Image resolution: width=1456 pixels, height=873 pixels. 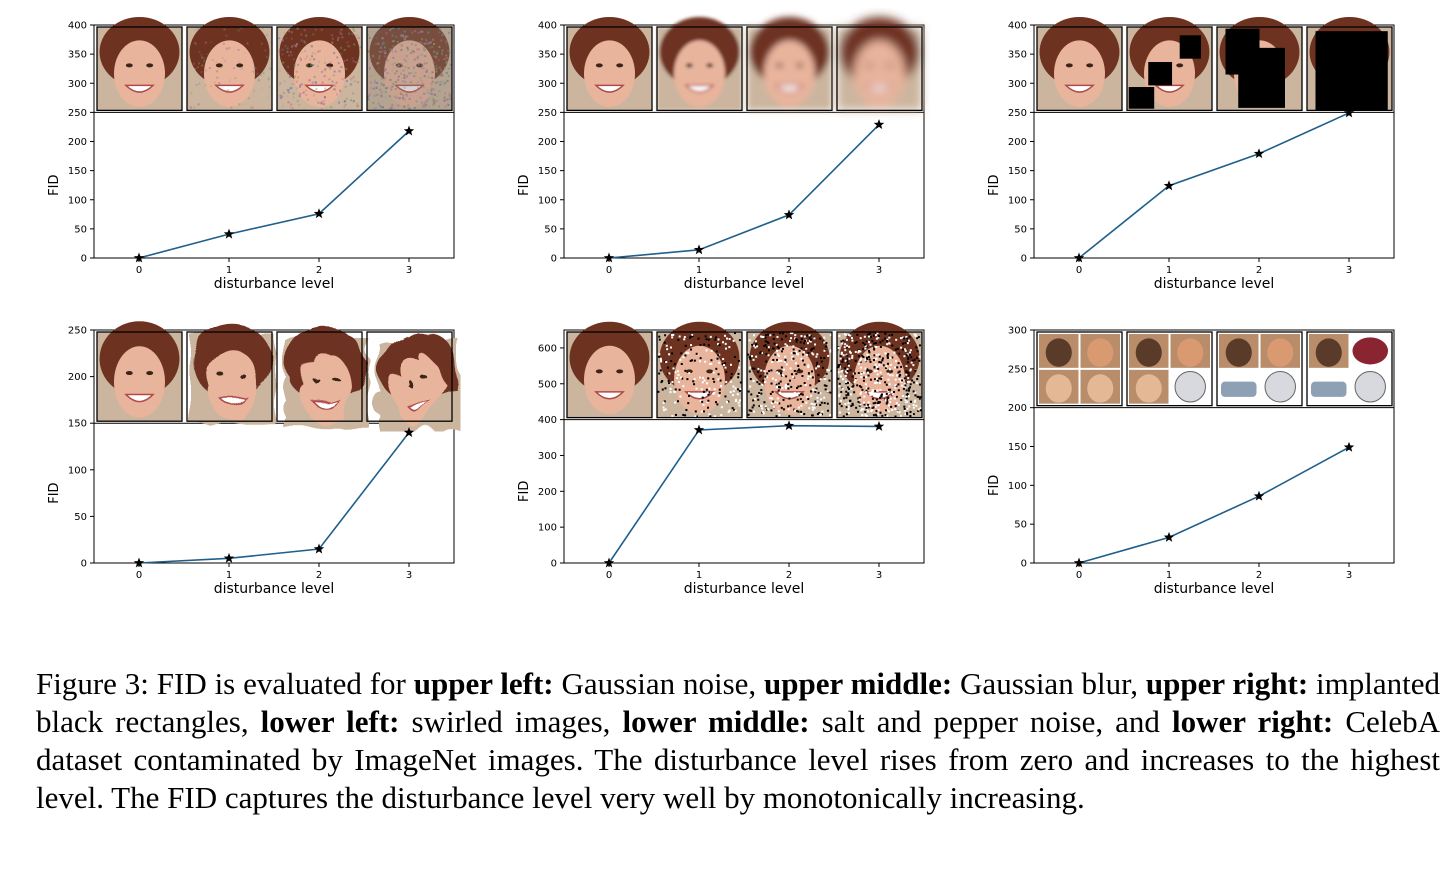 What do you see at coordinates (80, 517) in the screenshot?
I see `y-tick-label: 50` at bounding box center [80, 517].